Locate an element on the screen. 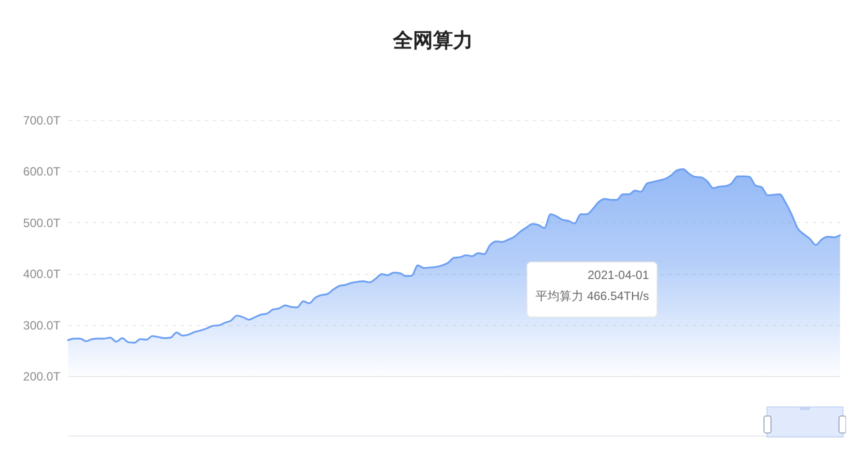  y-tick-label: 600.0T is located at coordinates (42, 171).